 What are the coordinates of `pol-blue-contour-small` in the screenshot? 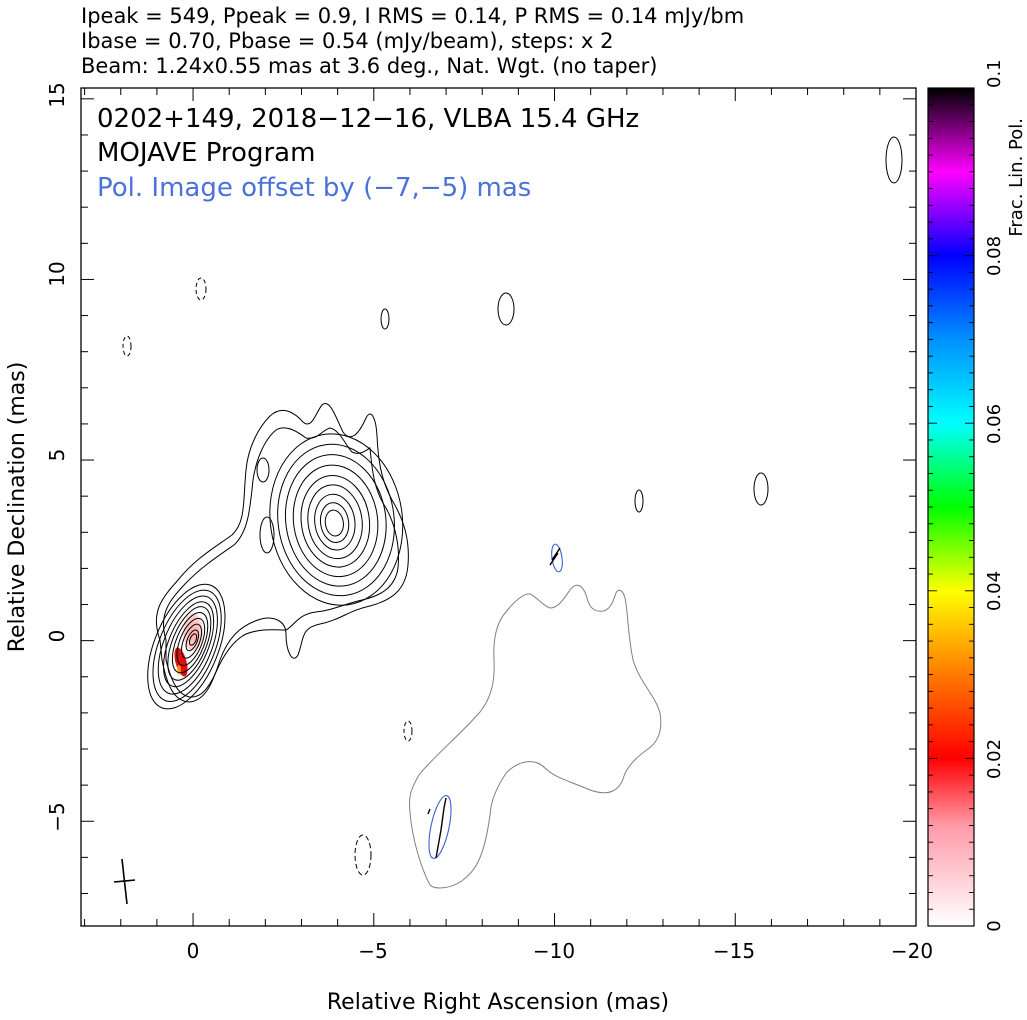 It's located at (557, 558).